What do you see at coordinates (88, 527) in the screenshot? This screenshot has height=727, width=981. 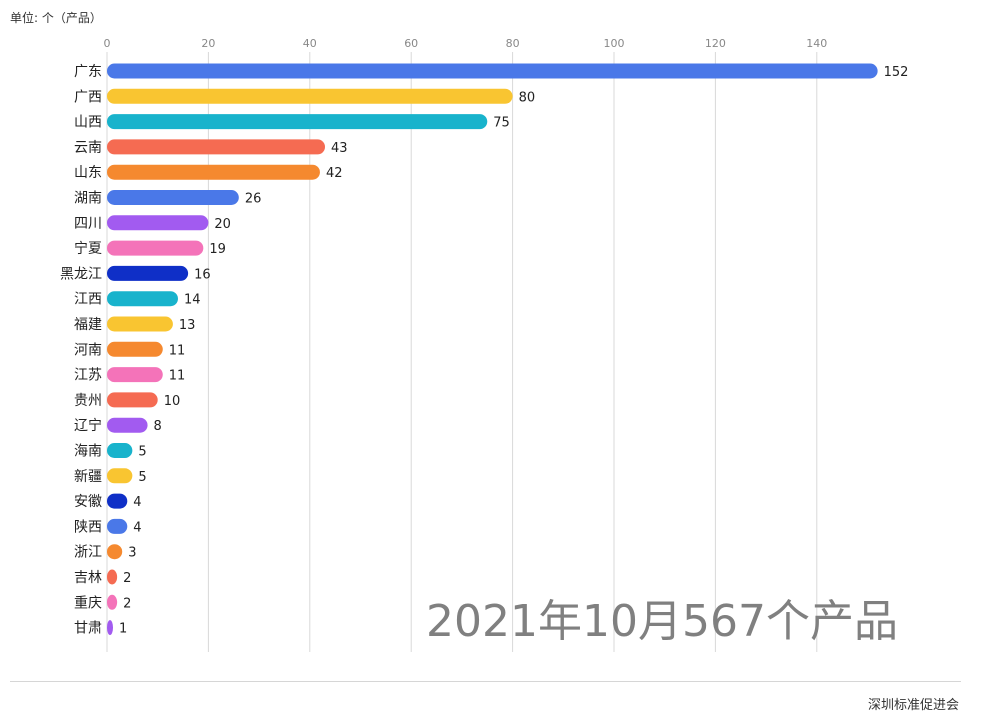 I see `category-label: 陕西` at bounding box center [88, 527].